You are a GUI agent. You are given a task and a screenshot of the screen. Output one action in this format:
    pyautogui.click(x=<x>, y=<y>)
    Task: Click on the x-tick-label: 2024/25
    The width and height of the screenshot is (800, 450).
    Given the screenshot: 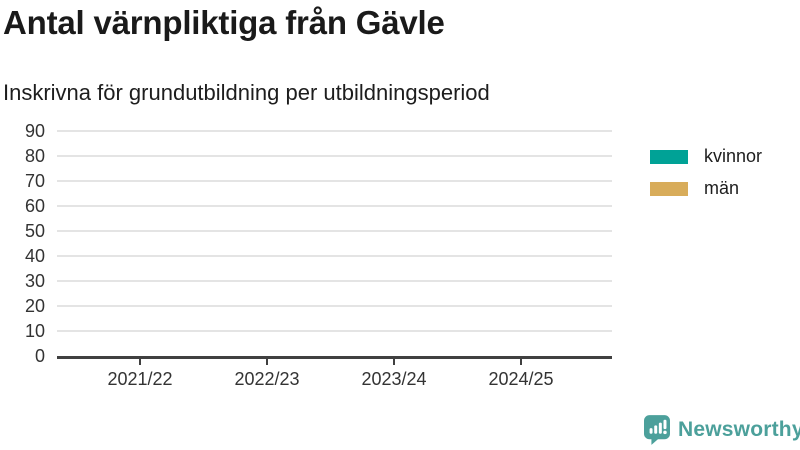 What is the action you would take?
    pyautogui.click(x=521, y=379)
    